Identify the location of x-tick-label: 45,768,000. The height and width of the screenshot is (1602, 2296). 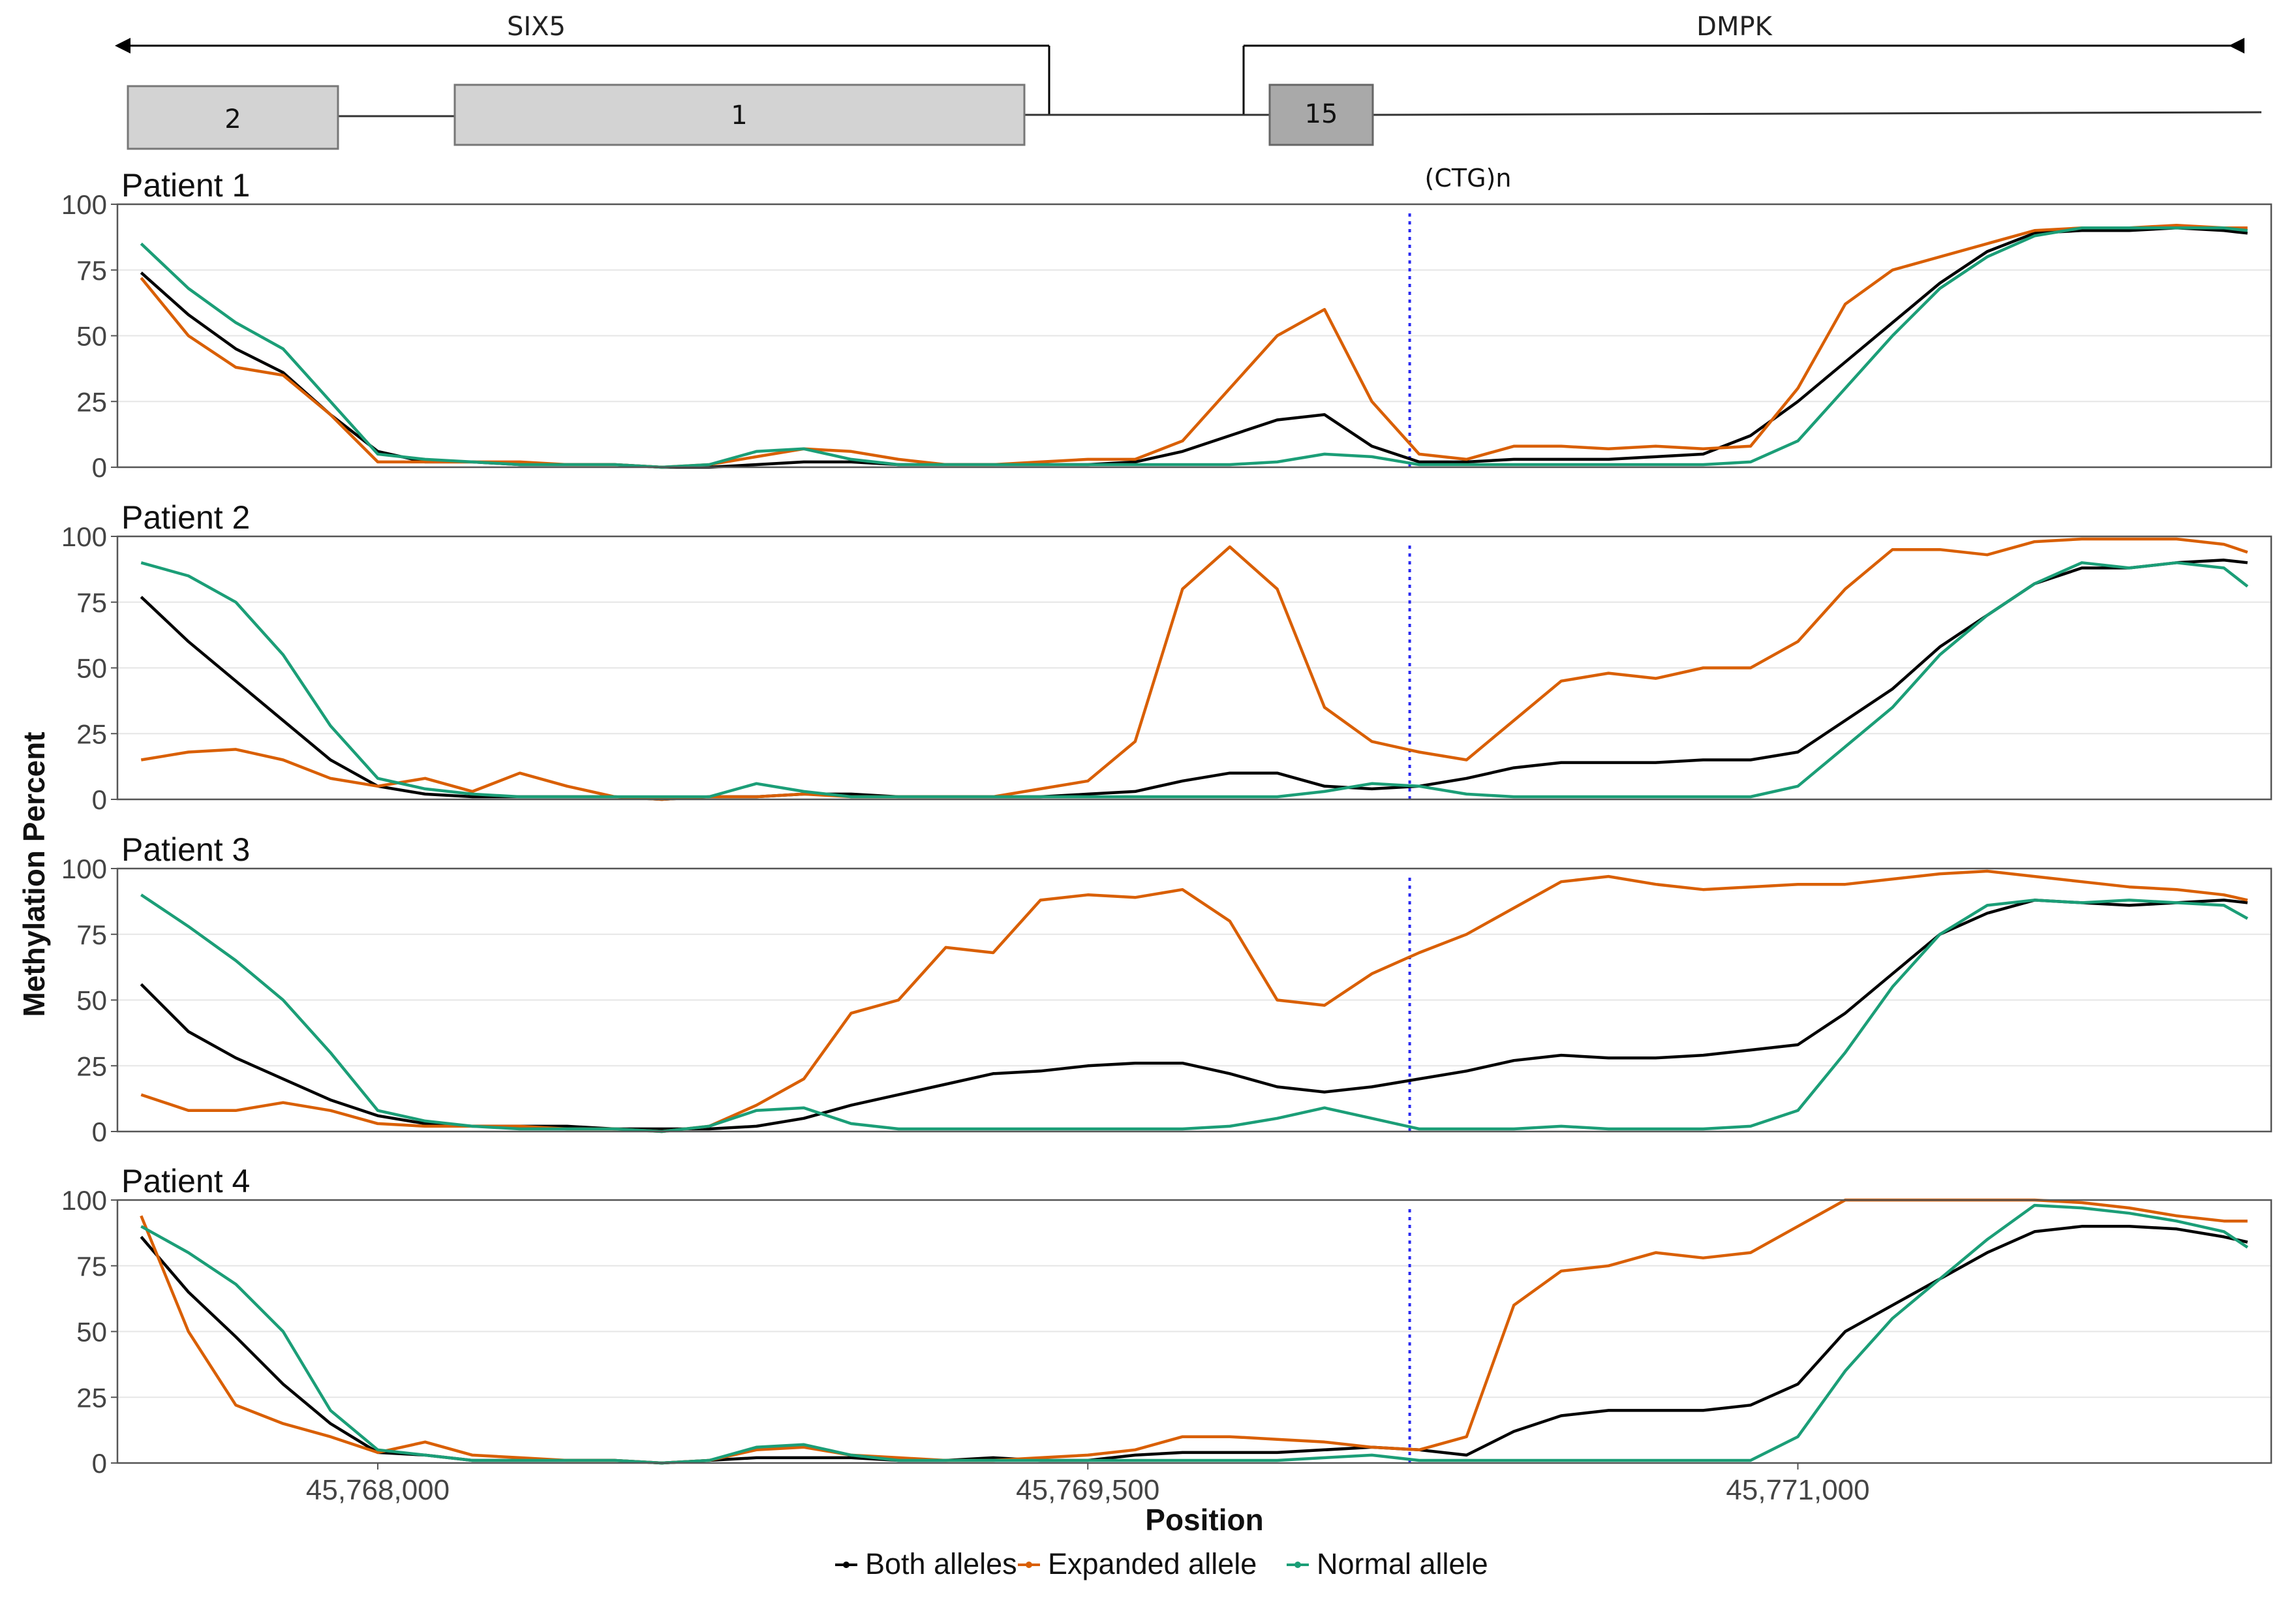
(378, 1490).